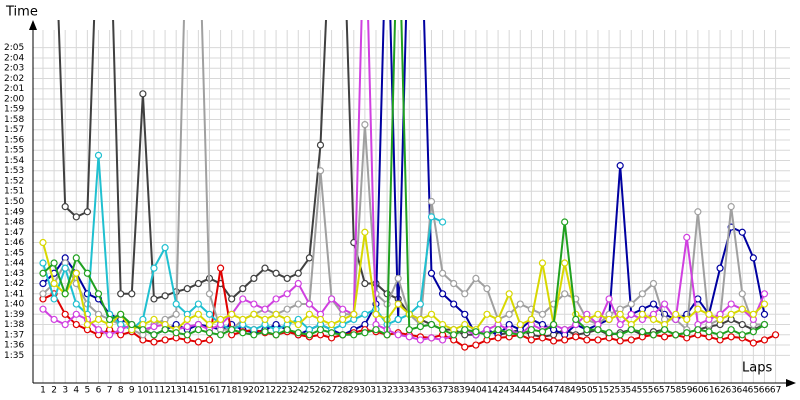  What do you see at coordinates (14, 140) in the screenshot?
I see `y-tick-label: 1:56` at bounding box center [14, 140].